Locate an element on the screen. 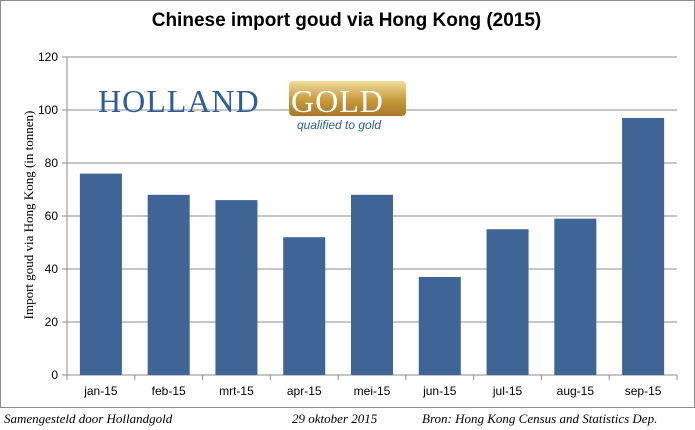 This screenshot has height=430, width=695. y-tick-label-6: 120 is located at coordinates (48, 57).